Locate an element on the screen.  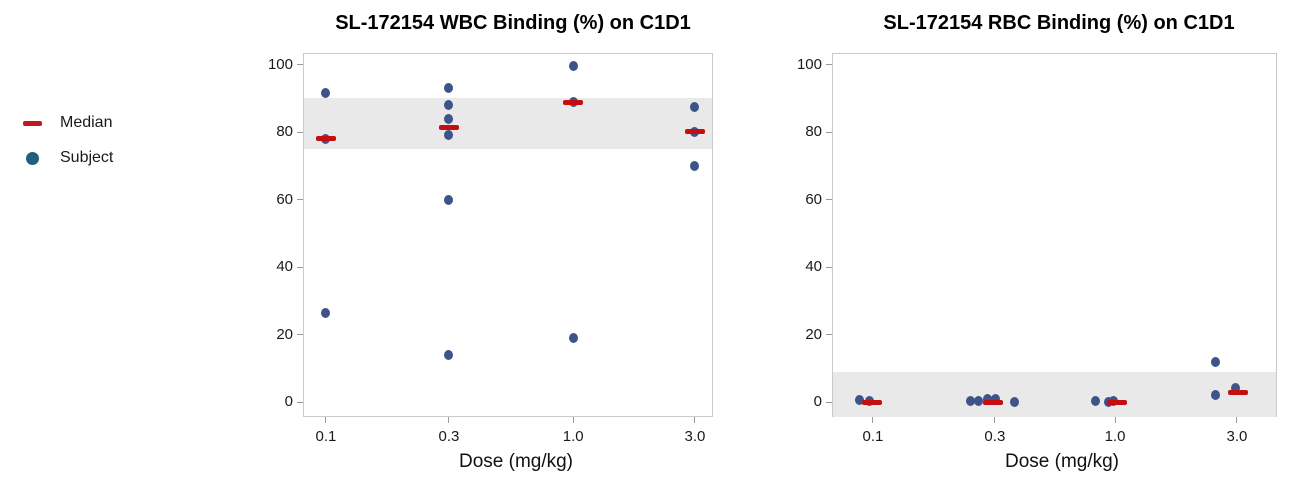
legend-label-subject: Subject is located at coordinates (87, 157).